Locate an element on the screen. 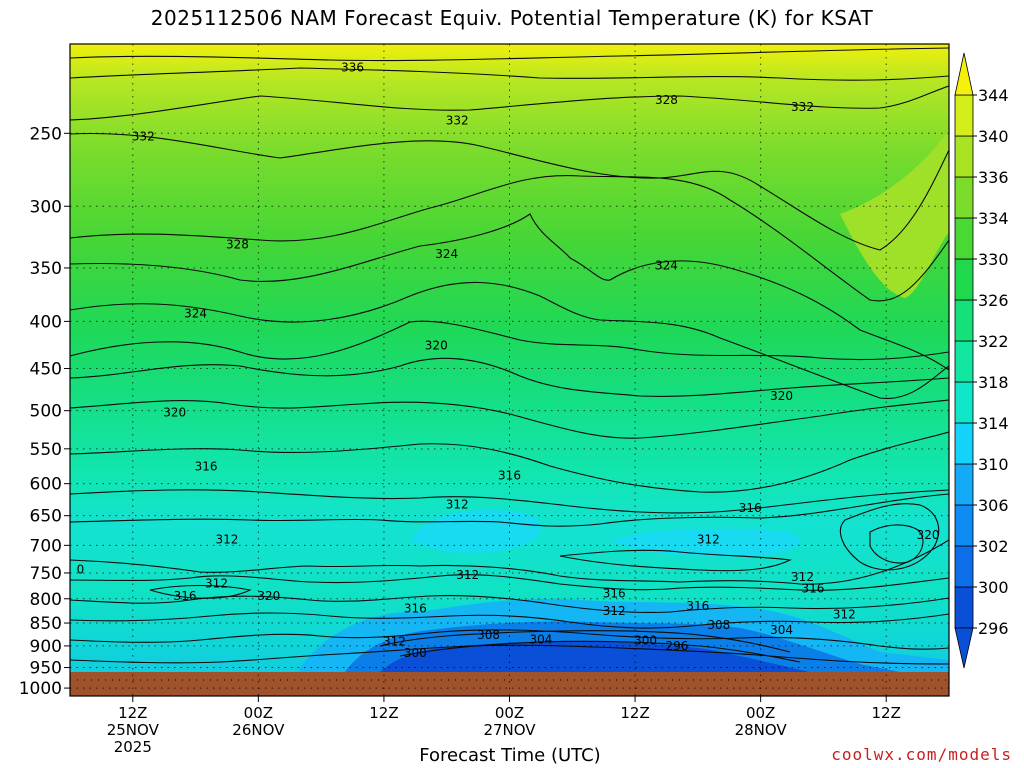  x-tick-label: 26NOV is located at coordinates (258, 730).